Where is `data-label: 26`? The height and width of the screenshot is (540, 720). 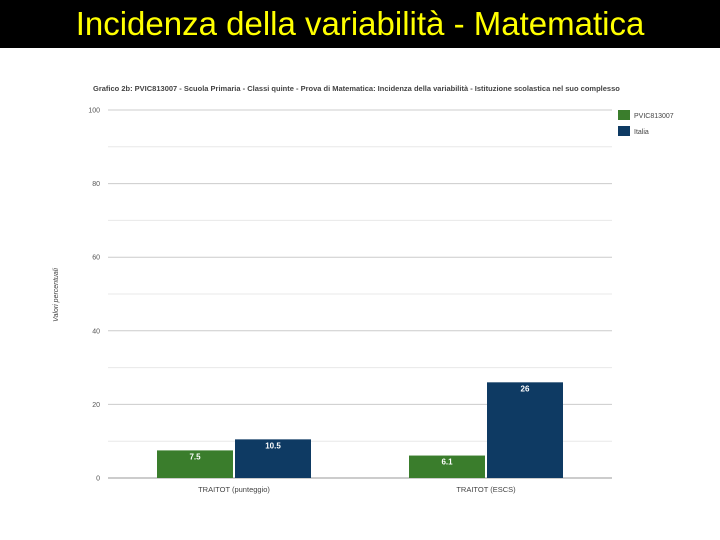
data-label: 26 is located at coordinates (525, 388).